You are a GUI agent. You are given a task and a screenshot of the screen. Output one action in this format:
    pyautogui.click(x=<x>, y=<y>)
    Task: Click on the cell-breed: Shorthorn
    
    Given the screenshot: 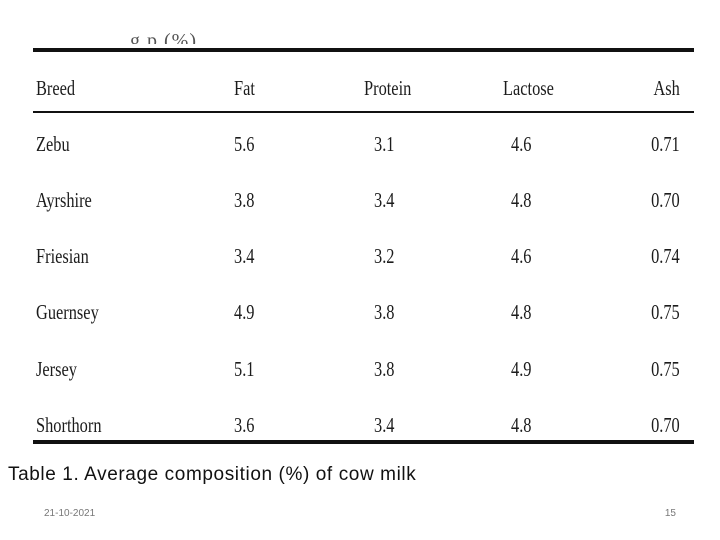 What is the action you would take?
    pyautogui.click(x=69, y=425)
    